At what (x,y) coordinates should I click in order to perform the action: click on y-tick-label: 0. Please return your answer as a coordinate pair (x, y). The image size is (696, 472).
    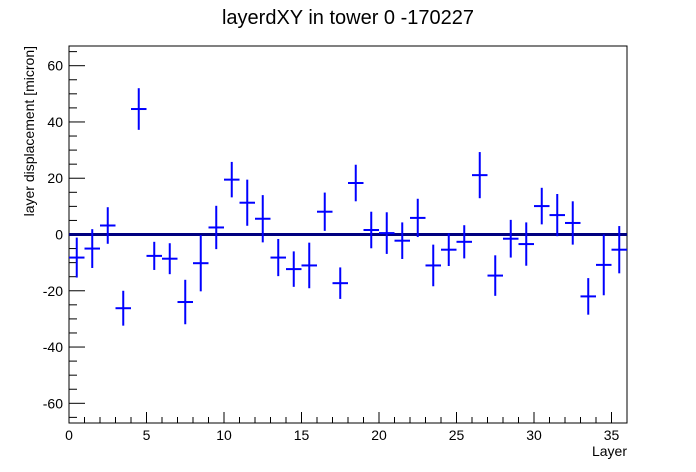
    Looking at the image, I should click on (59, 235).